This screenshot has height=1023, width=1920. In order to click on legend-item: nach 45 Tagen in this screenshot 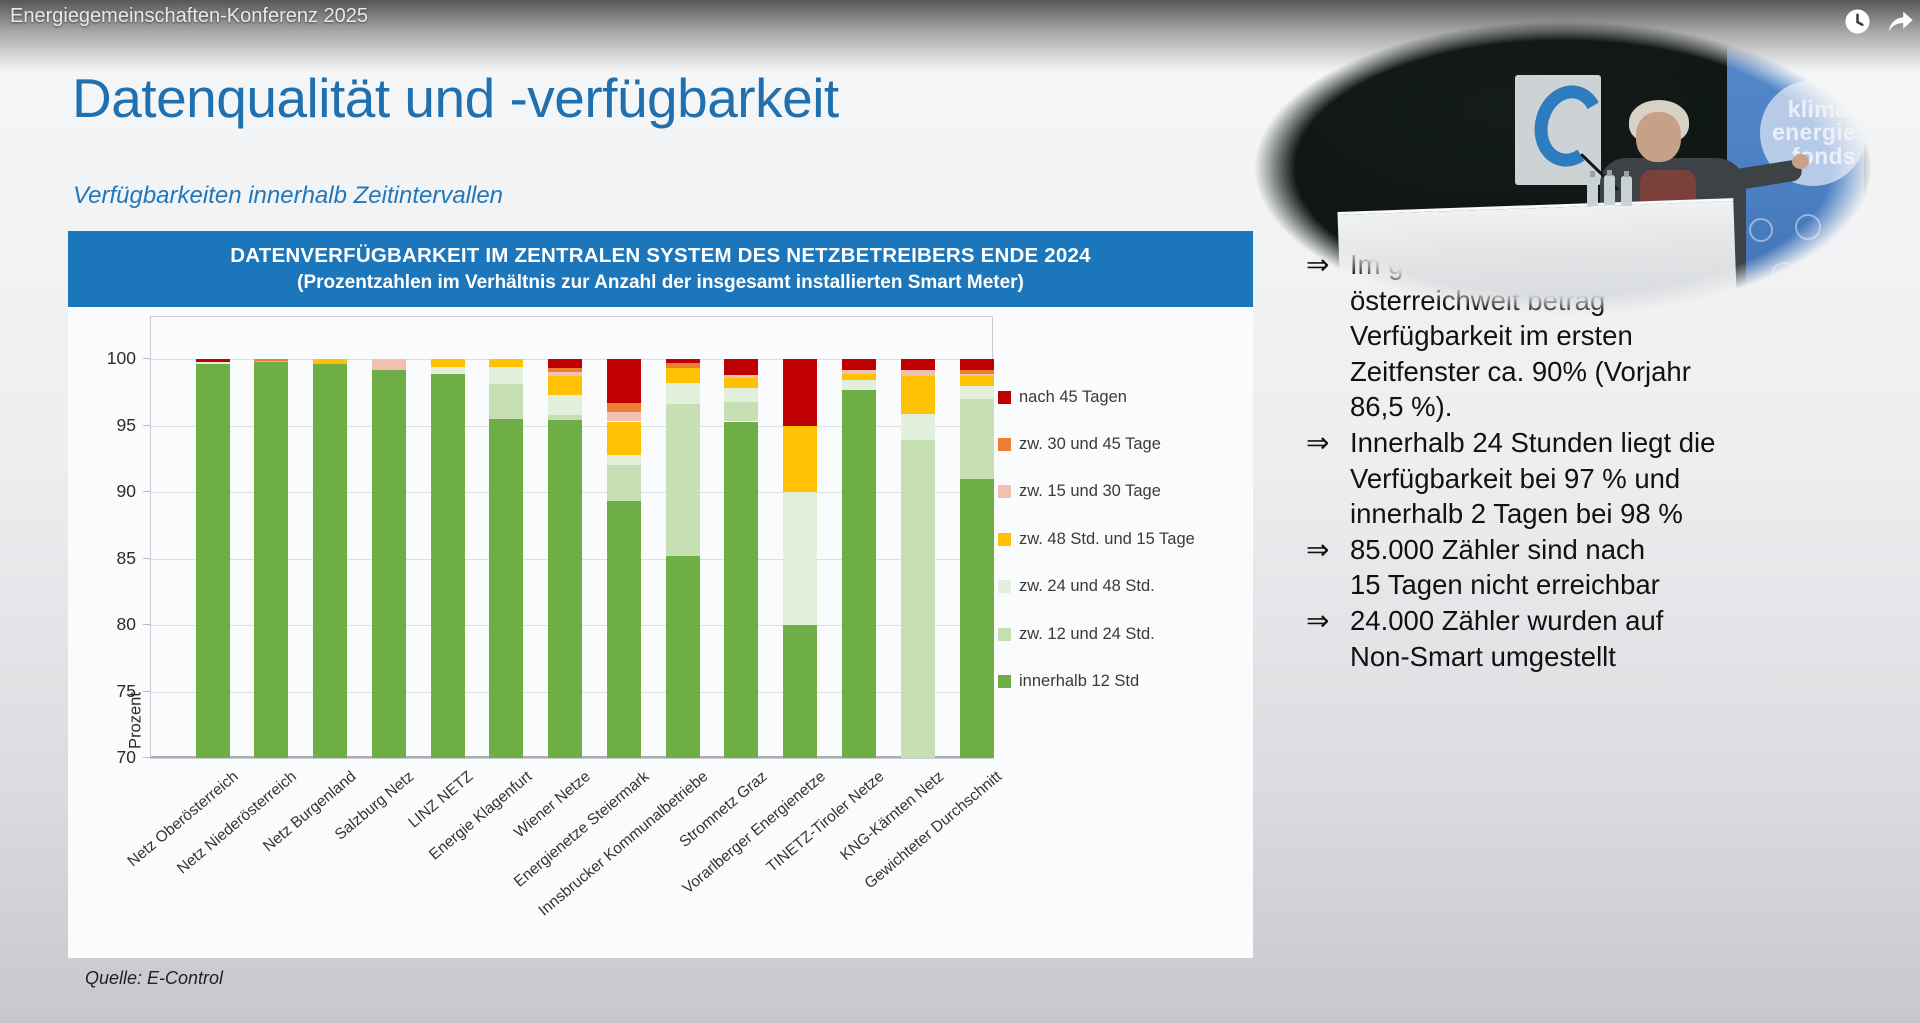, I will do `click(1062, 397)`.